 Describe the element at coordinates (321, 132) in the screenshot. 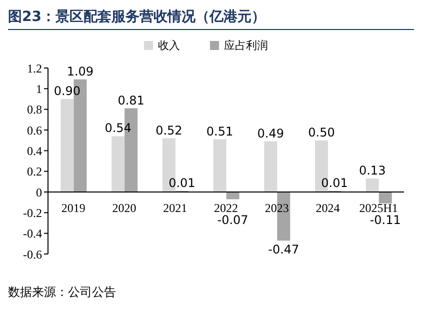

I see `data-label: 0.50` at that location.